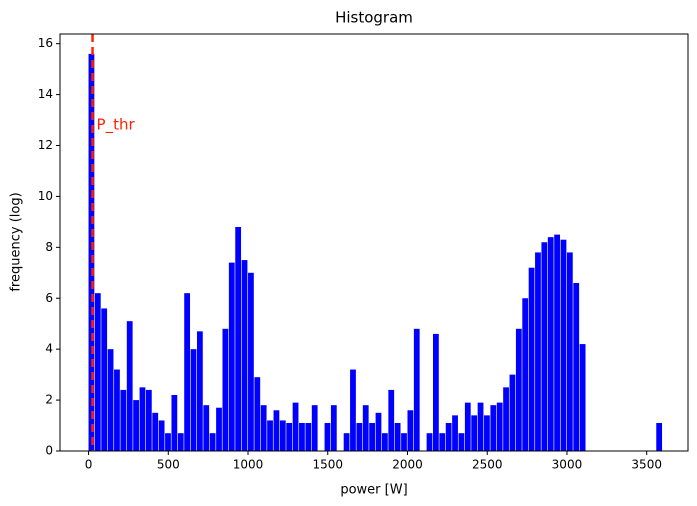 The width and height of the screenshot is (697, 506). Describe the element at coordinates (49, 298) in the screenshot. I see `y-tick-label: 6` at that location.